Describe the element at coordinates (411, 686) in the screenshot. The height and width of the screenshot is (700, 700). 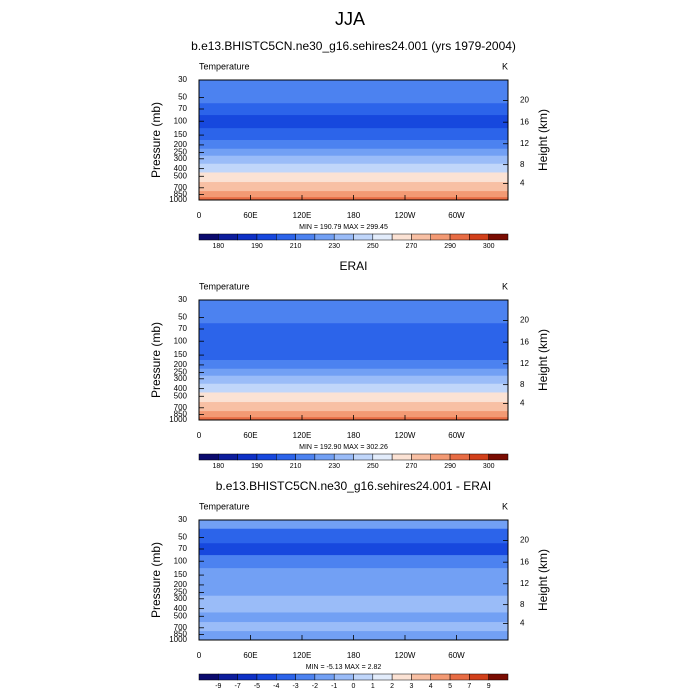
I see `colorbar-label: 3` at that location.